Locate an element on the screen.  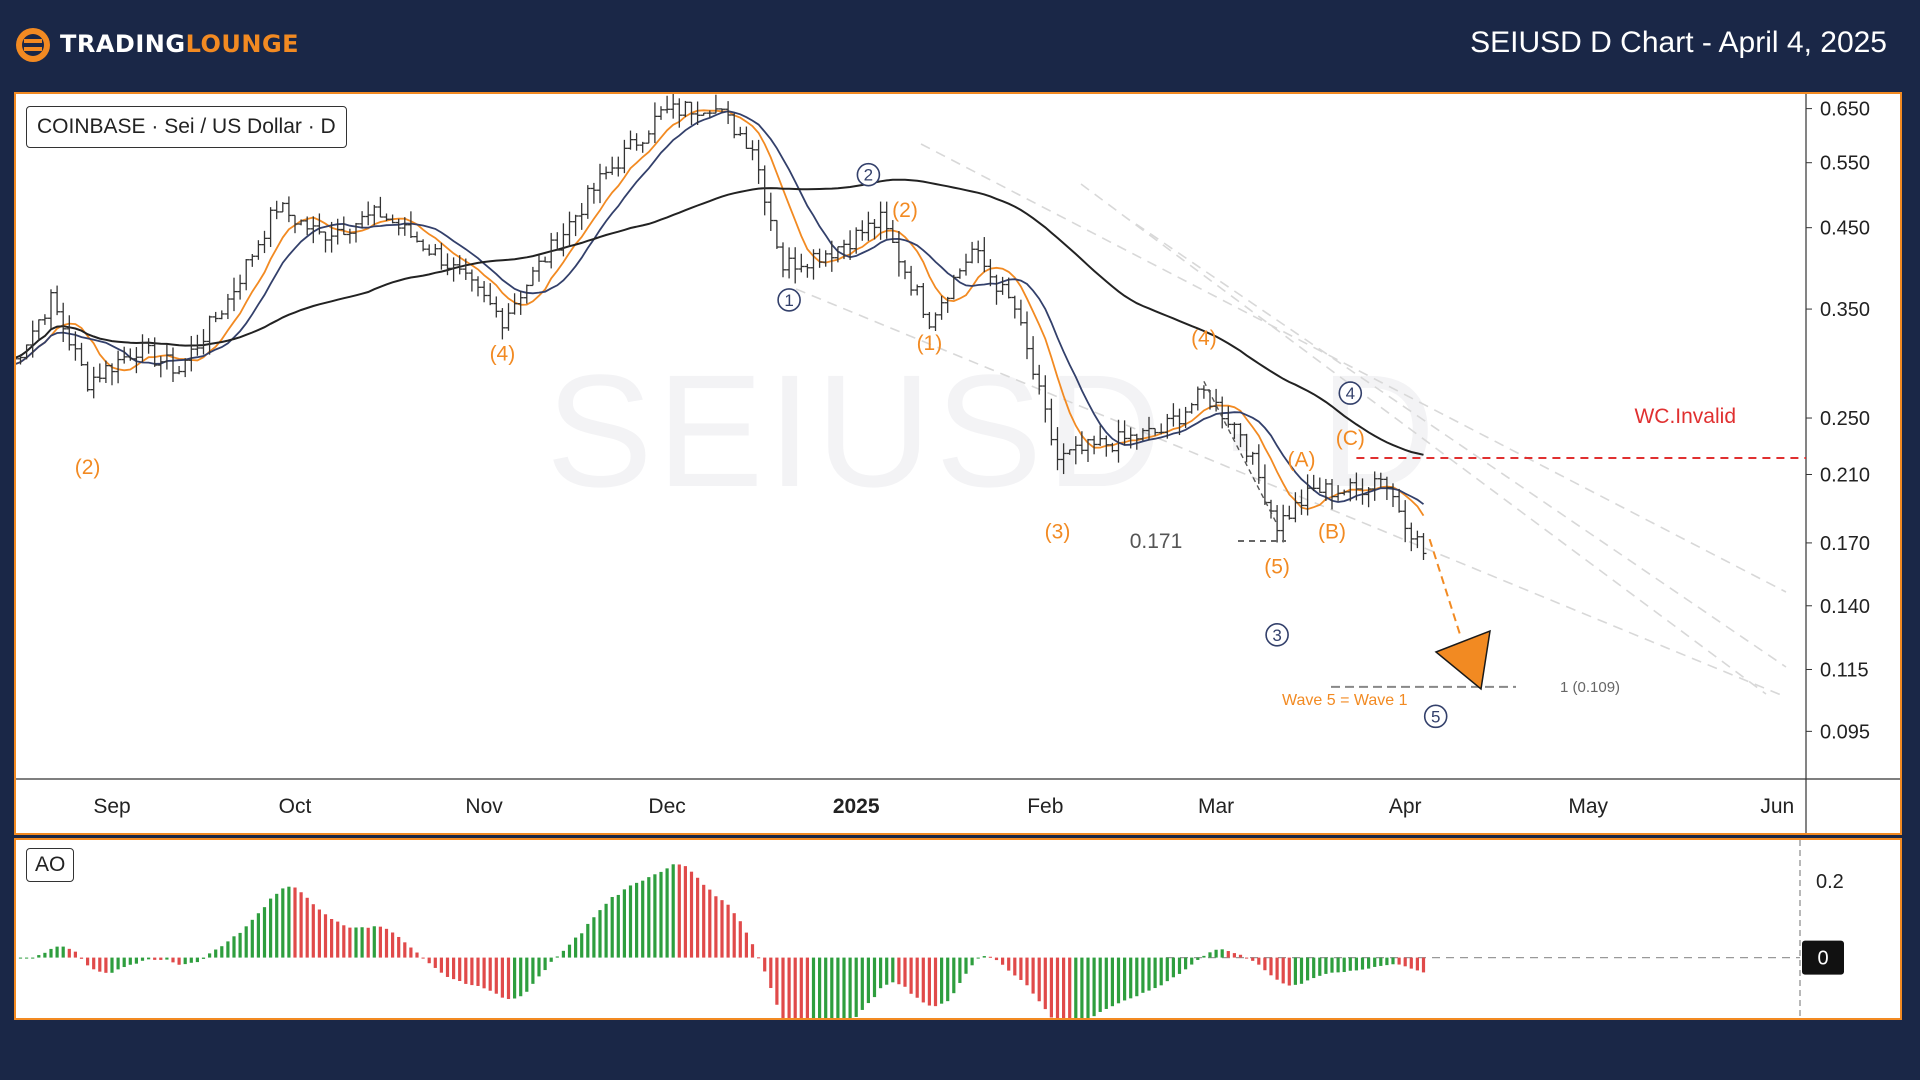
price-tick-label: 0.140 is located at coordinates (1845, 607).